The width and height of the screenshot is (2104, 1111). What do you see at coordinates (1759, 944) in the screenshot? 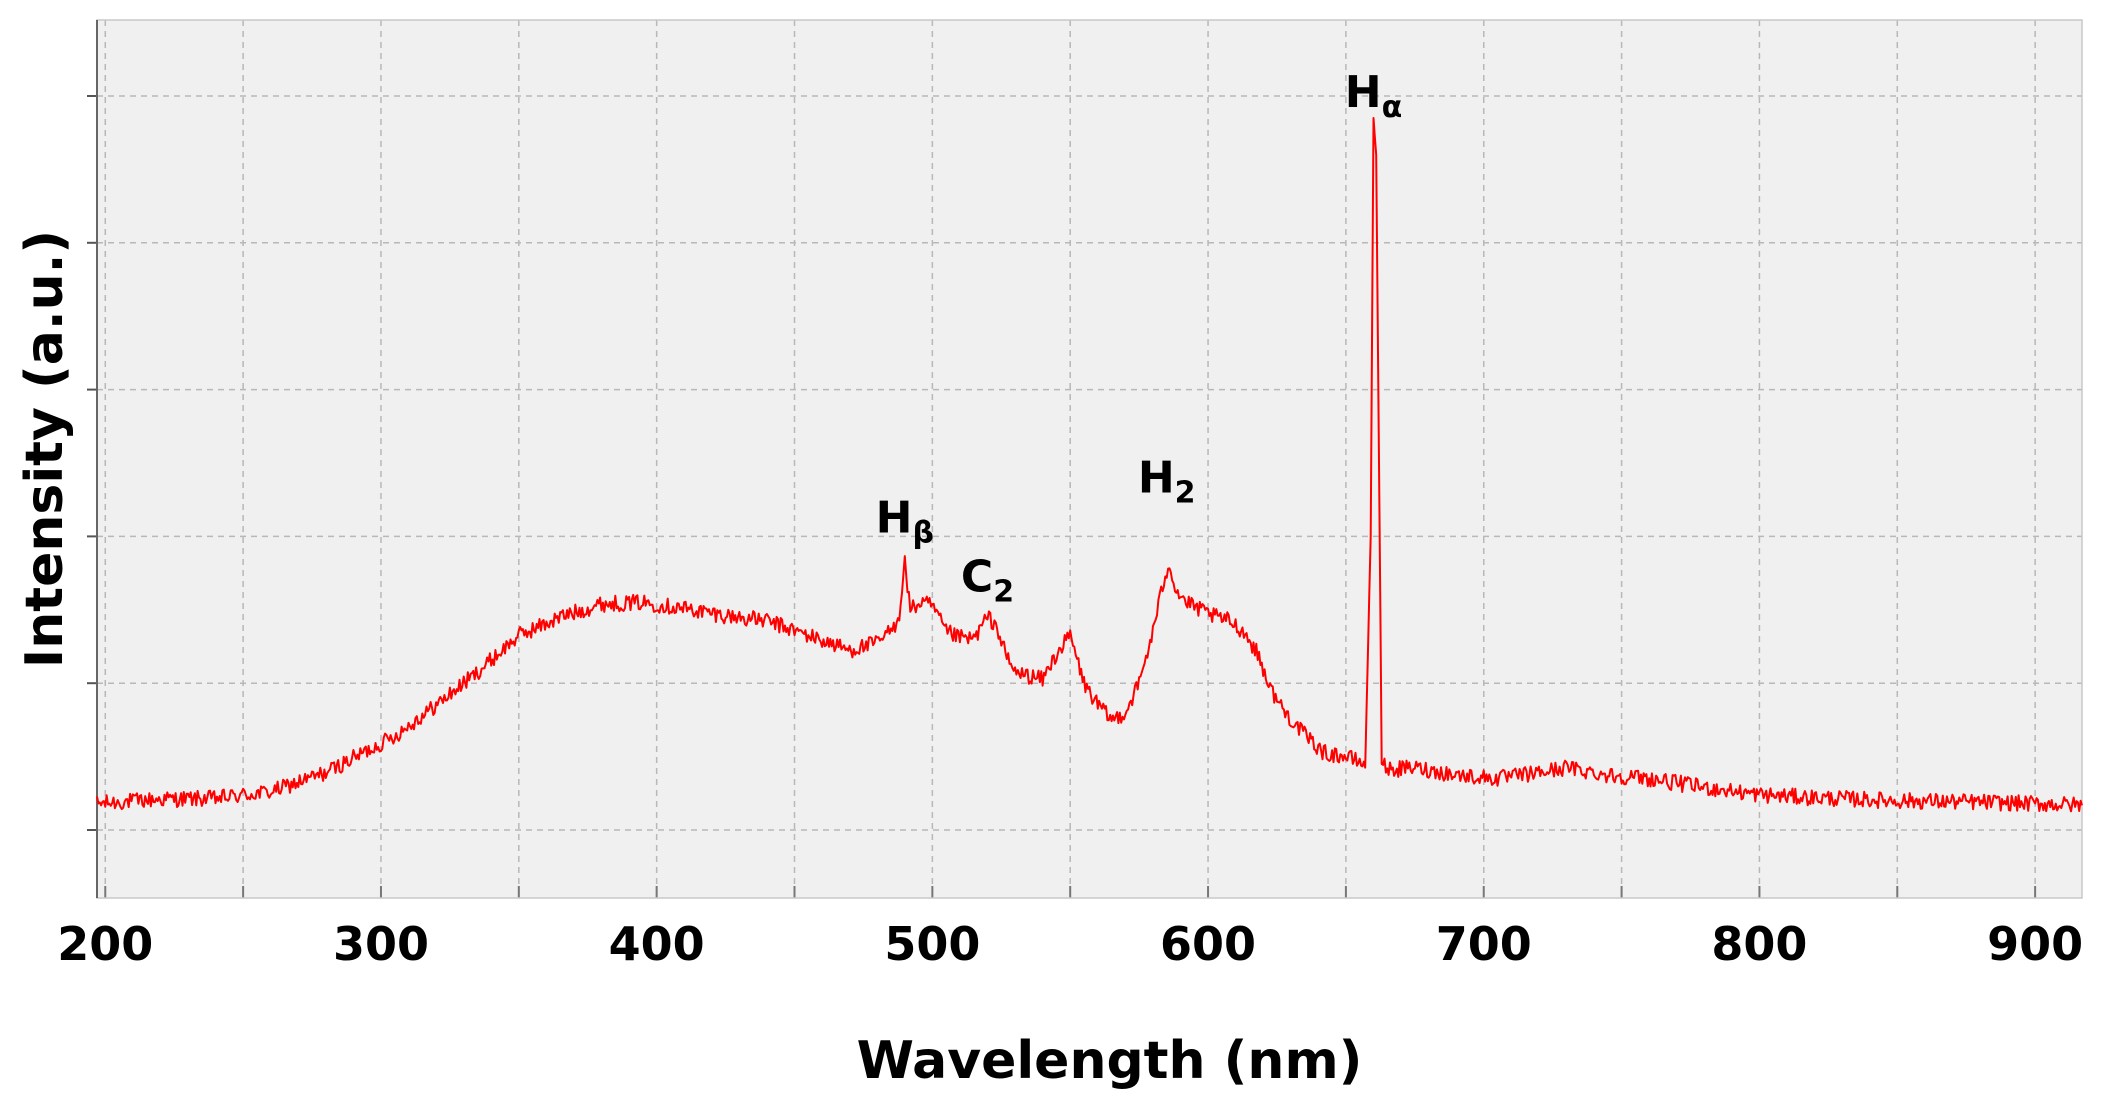
I see `x-tick-label-800: 800` at bounding box center [1759, 944].